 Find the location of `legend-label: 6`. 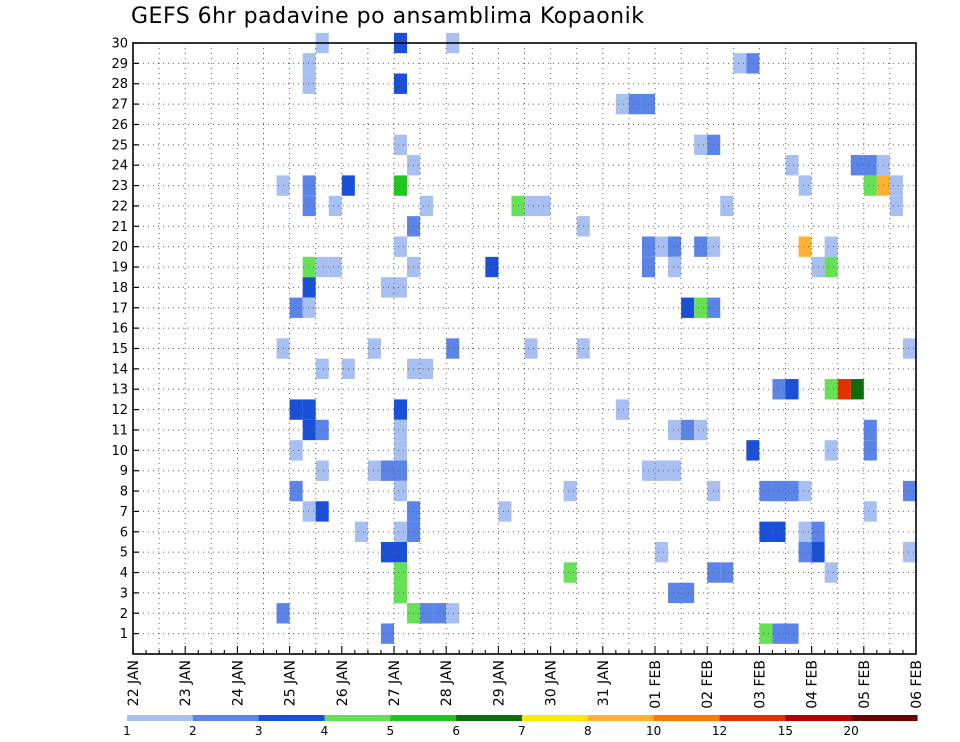

legend-label: 6 is located at coordinates (456, 731).